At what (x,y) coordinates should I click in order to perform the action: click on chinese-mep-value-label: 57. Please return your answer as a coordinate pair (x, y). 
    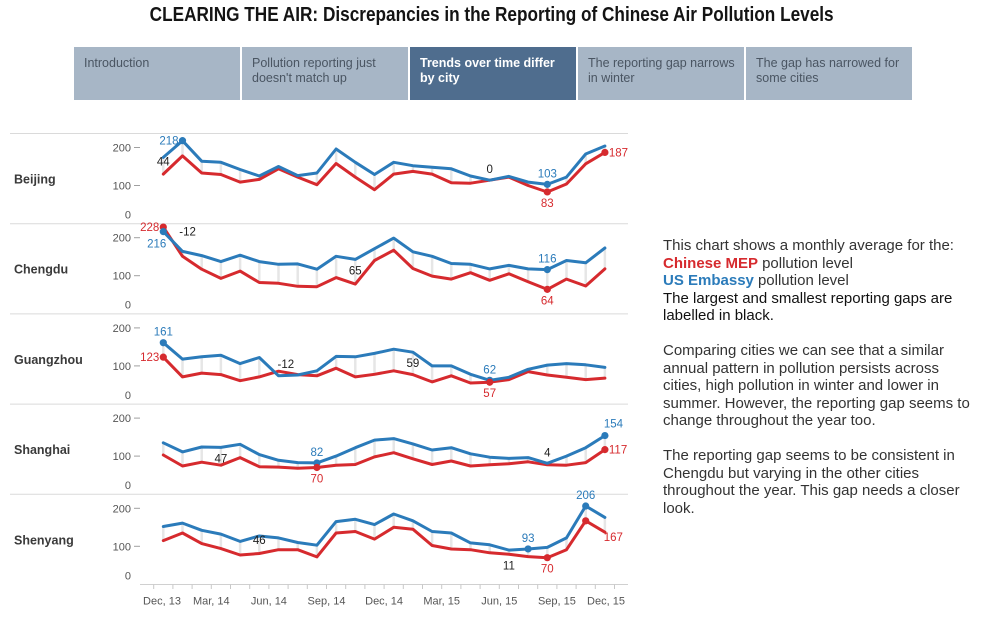
    Looking at the image, I should click on (489, 394).